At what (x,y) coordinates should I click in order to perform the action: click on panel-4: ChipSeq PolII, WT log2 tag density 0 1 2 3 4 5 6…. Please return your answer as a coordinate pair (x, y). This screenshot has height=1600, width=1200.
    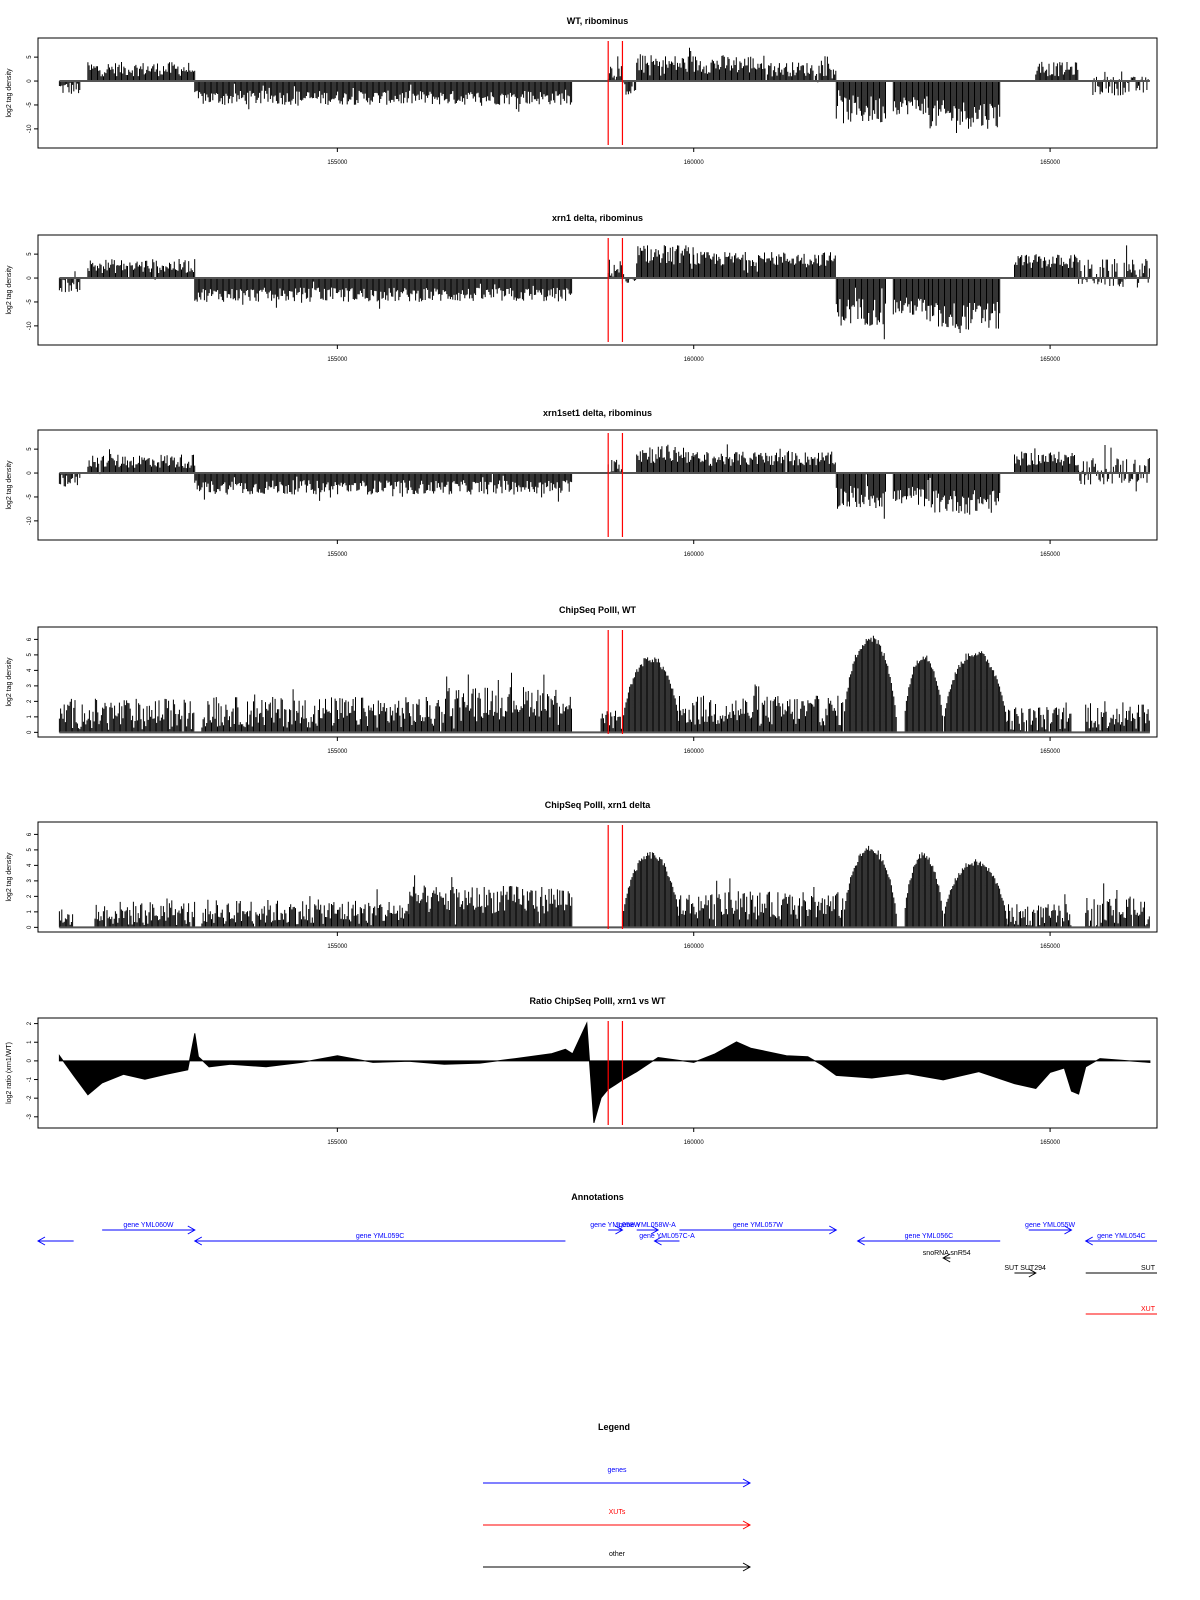
    Looking at the image, I should click on (582, 680).